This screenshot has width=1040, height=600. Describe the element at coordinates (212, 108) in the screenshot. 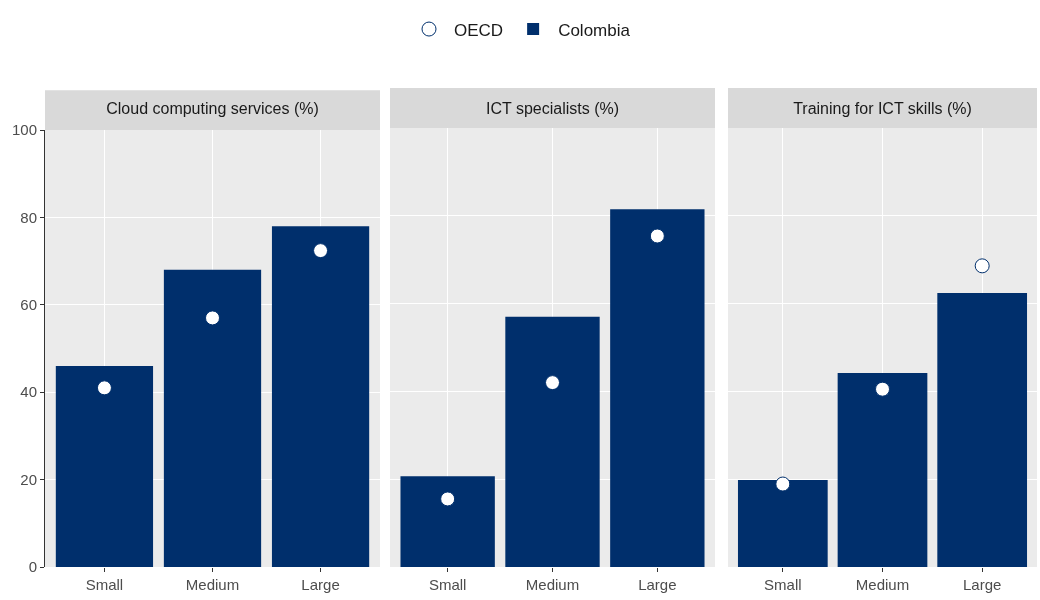

I see `chart-title: Cloud computing services (%)` at that location.